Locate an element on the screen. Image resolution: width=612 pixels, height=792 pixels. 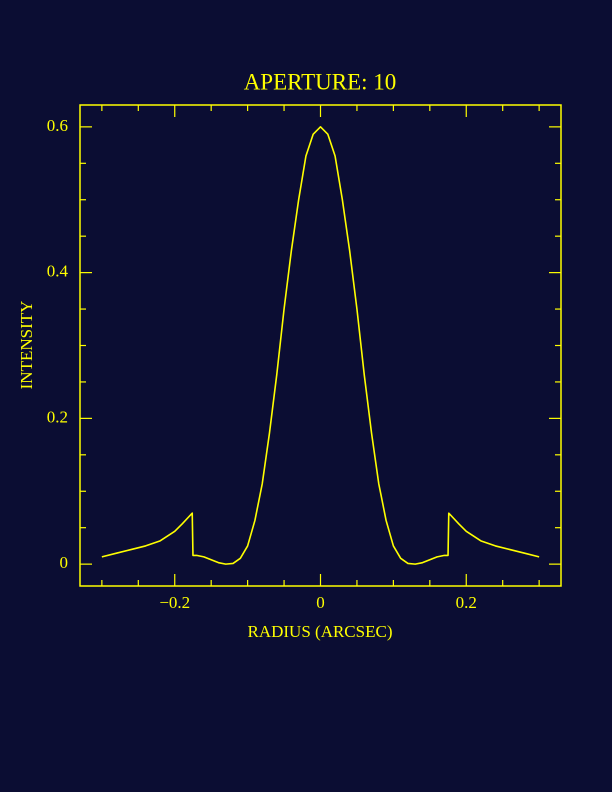
y-tick-label: 0.6 is located at coordinates (57, 125).